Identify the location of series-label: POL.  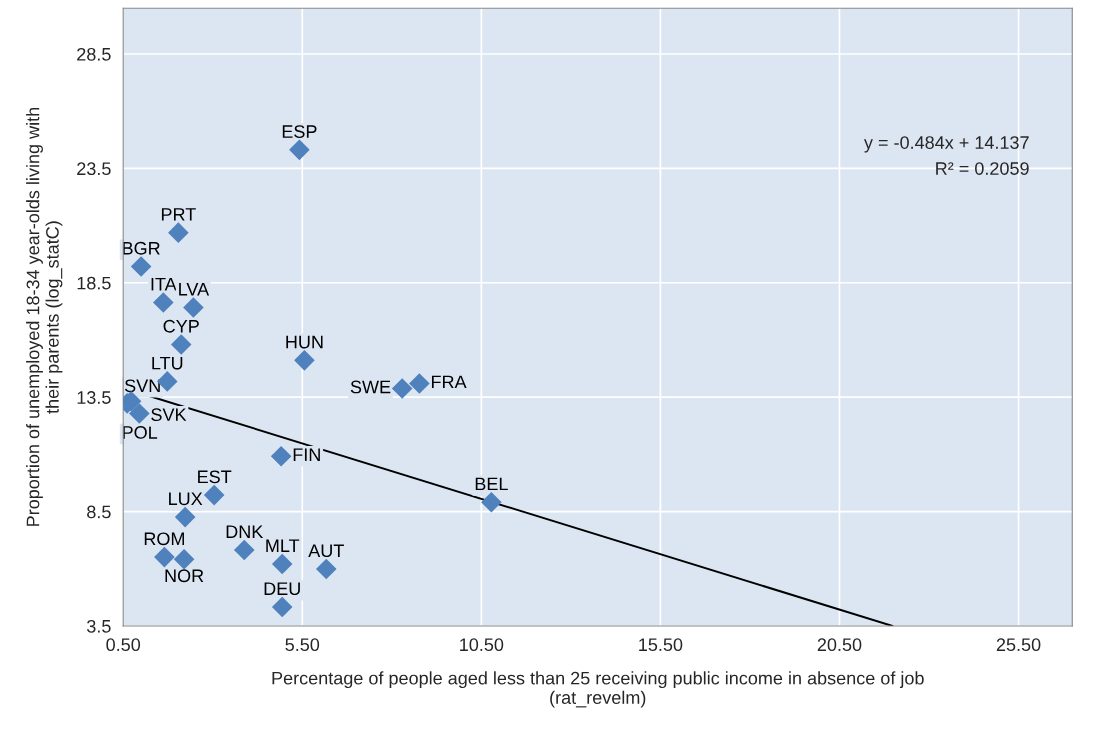
(140, 432).